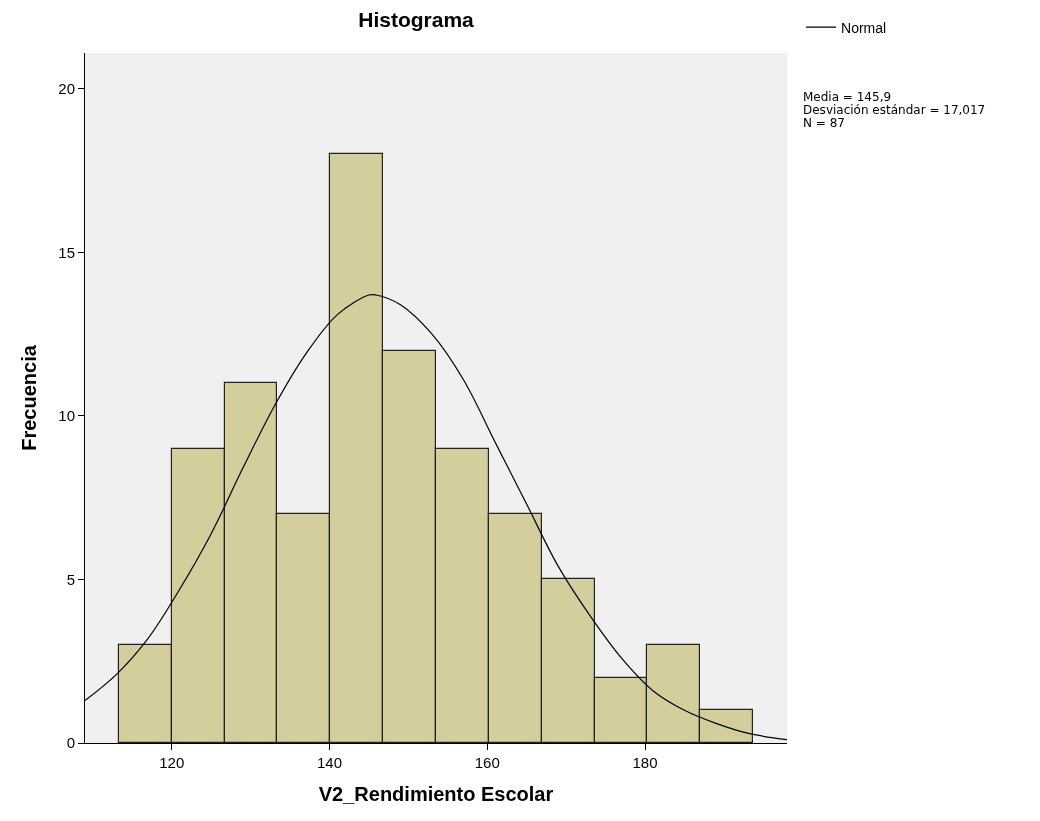 This screenshot has height=821, width=1040. Describe the element at coordinates (70, 743) in the screenshot. I see `y-tick-label: 0` at that location.